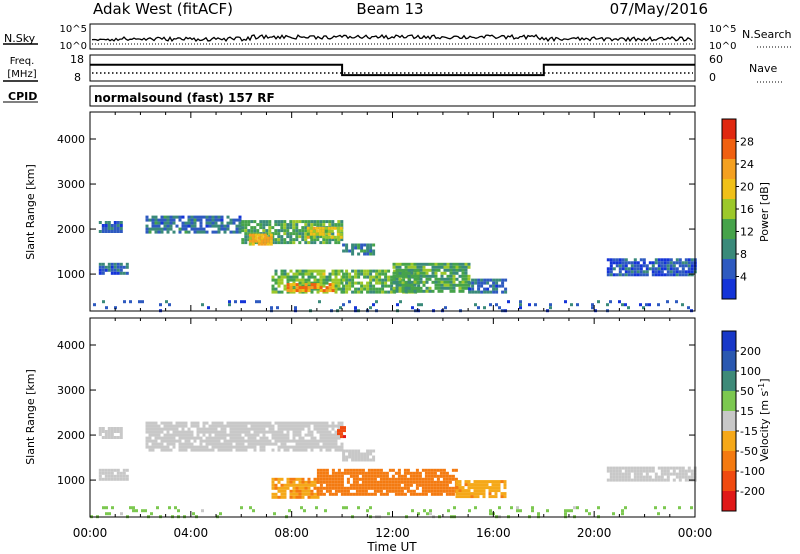 The width and height of the screenshot is (800, 554). What do you see at coordinates (750, 351) in the screenshot?
I see `colorbar-tick-label: 200` at bounding box center [750, 351].